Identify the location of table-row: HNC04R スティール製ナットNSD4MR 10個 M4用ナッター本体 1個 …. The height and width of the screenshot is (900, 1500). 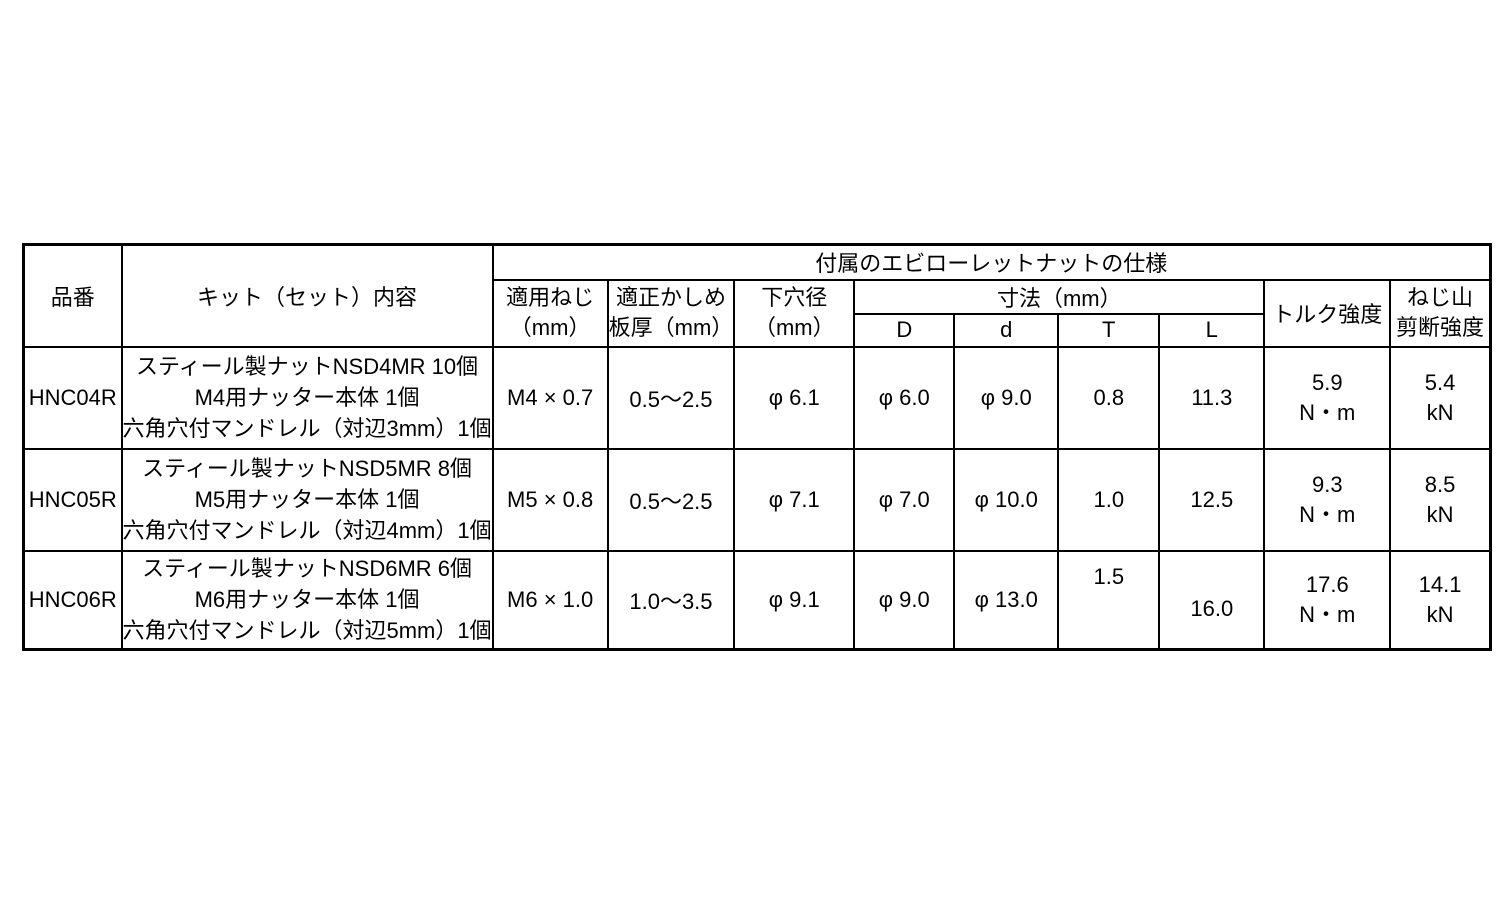
(757, 397).